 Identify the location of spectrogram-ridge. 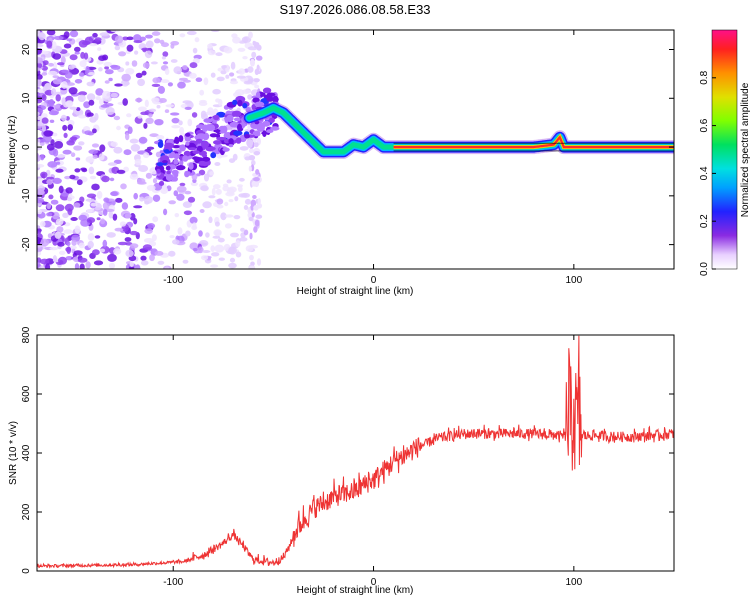
(458, 130).